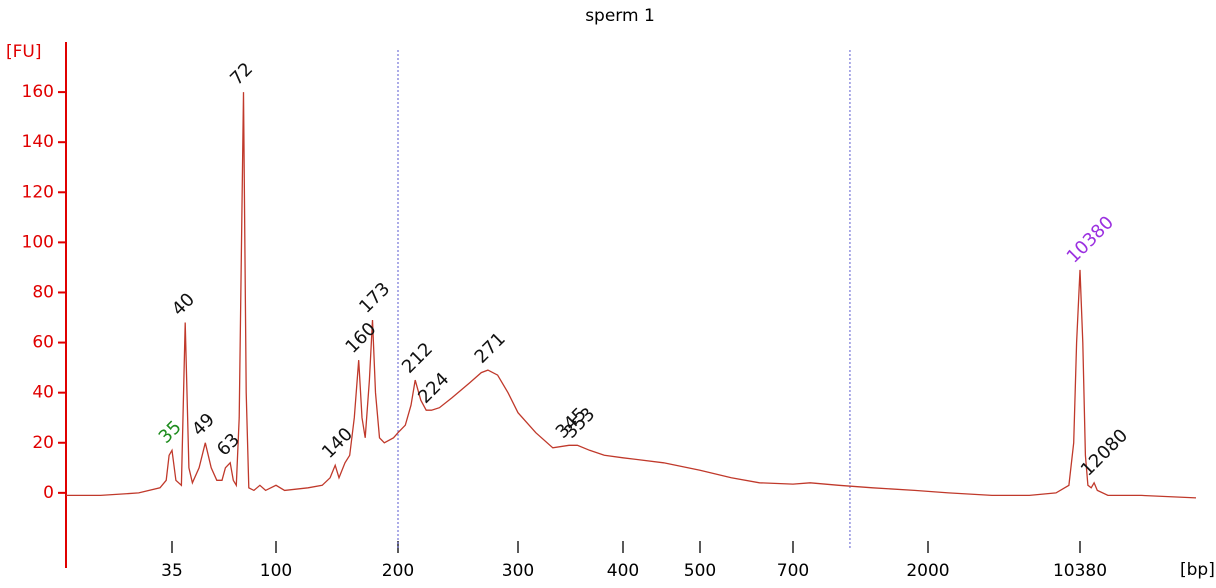 Image resolution: width=1216 pixels, height=588 pixels. I want to click on peak-label: 212, so click(417, 358).